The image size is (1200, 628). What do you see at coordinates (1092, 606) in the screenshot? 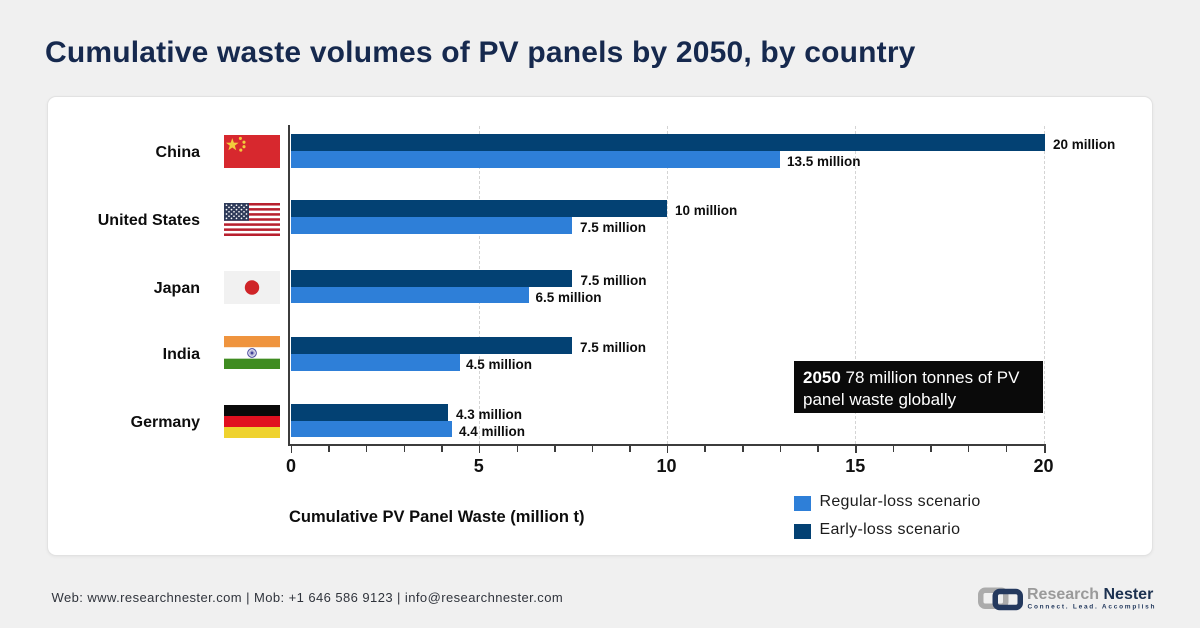
I see `svg-text: Connect. Lead. Accomplish` at bounding box center [1092, 606].